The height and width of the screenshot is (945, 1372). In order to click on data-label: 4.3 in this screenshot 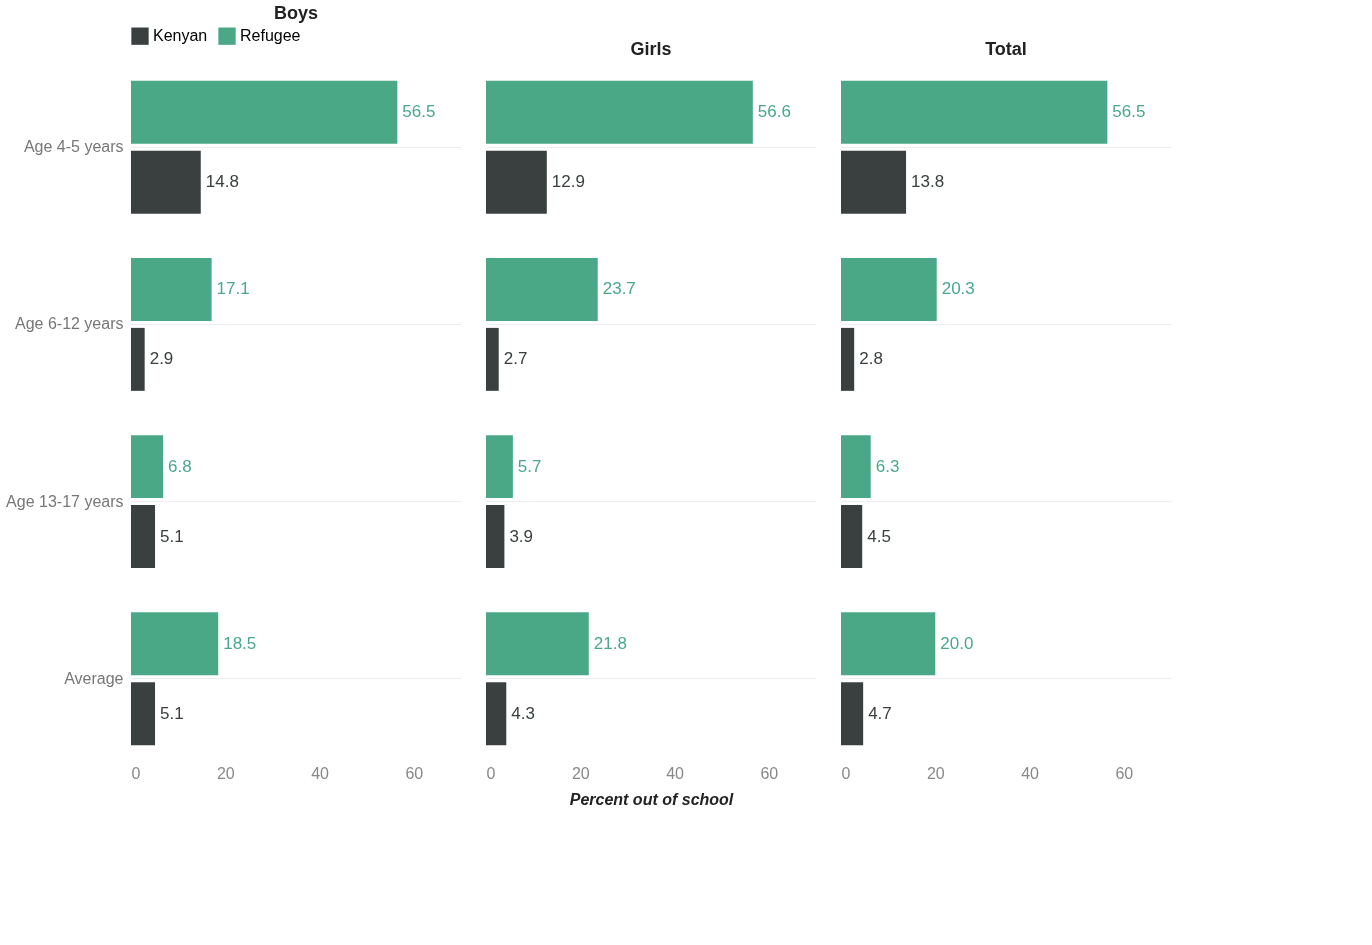, I will do `click(523, 713)`.